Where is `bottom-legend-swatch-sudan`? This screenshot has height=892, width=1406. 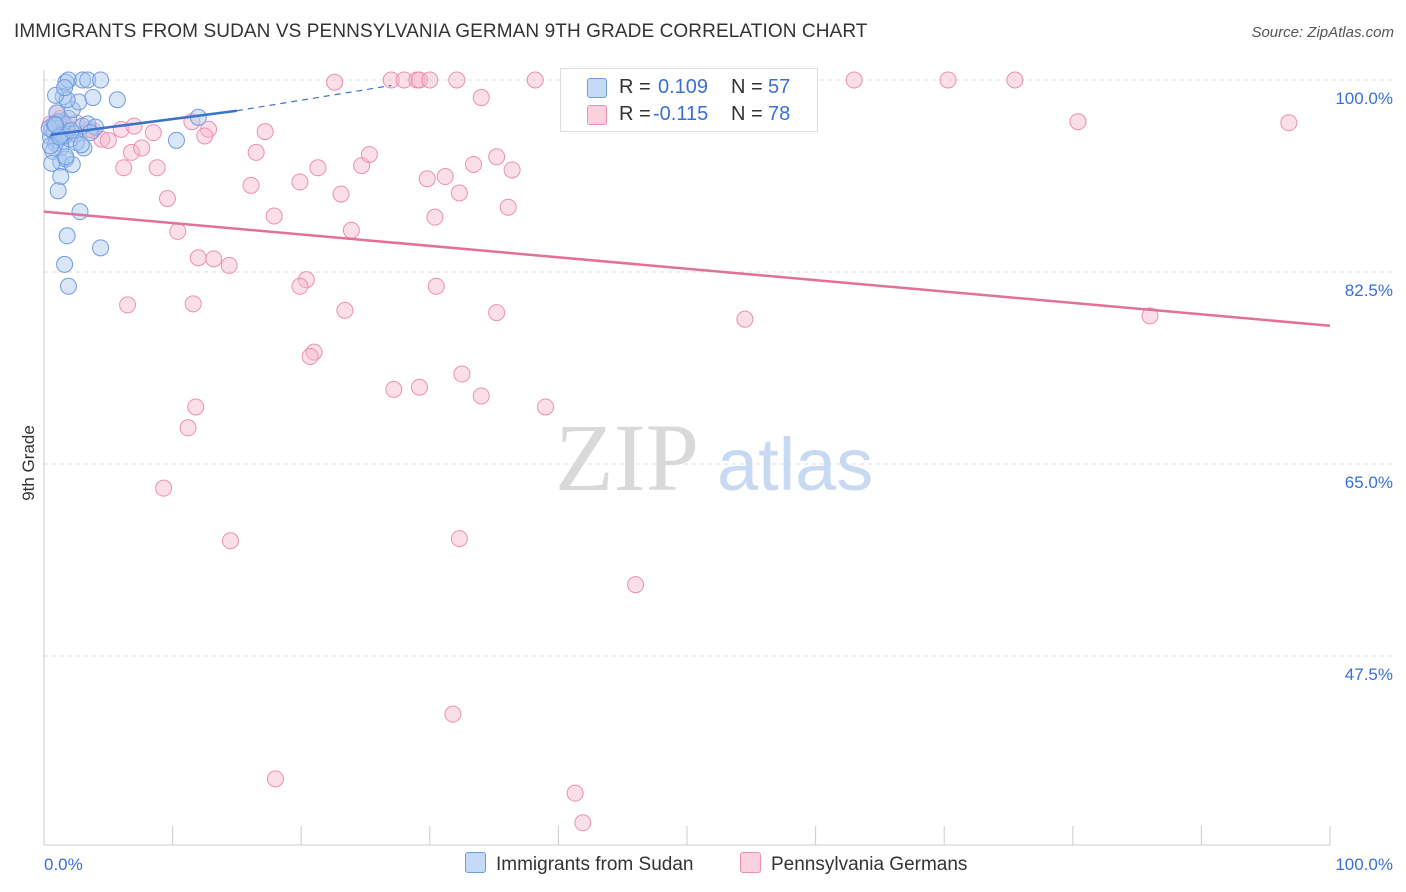 bottom-legend-swatch-sudan is located at coordinates (475, 862).